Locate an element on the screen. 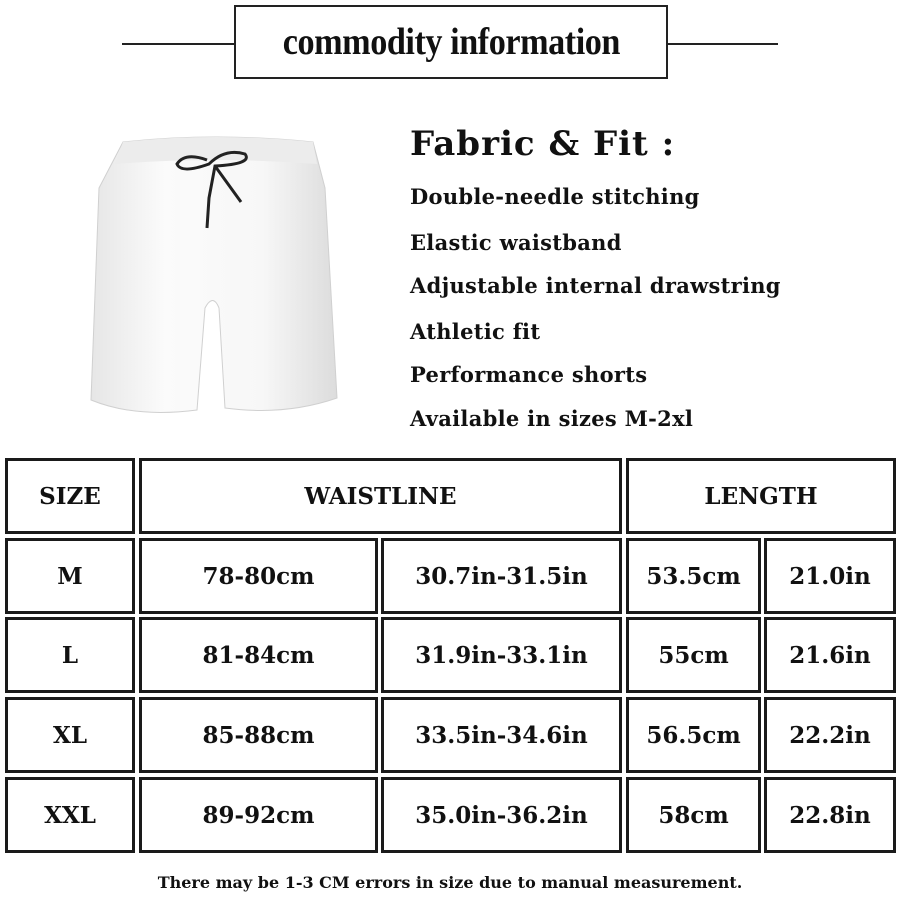 Image resolution: width=900 pixels, height=900 pixels. header-length: LENGTH is located at coordinates (761, 496).